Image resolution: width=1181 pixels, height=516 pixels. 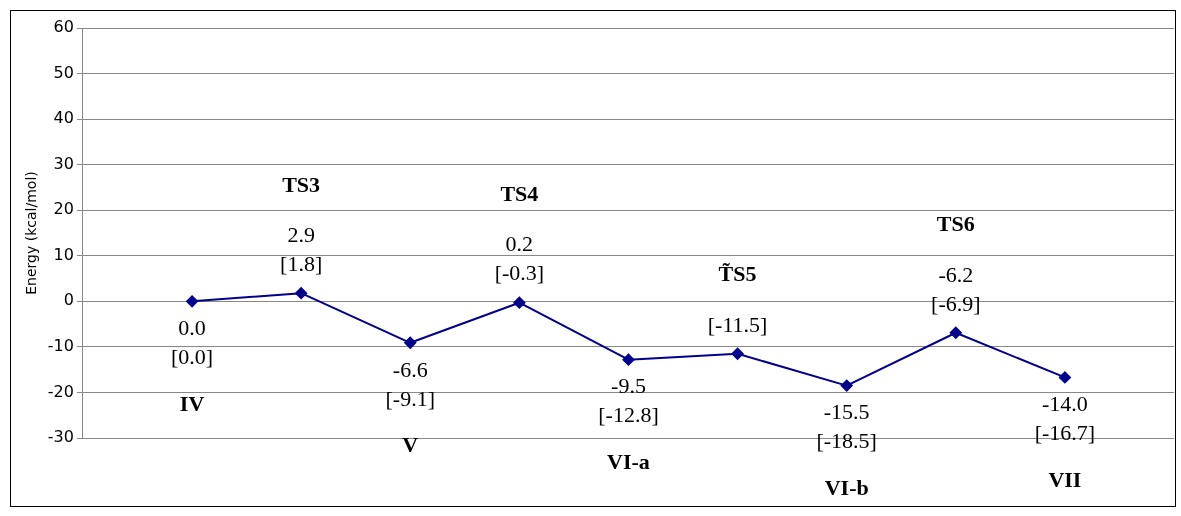 I want to click on y-tick-label: 40, so click(x=63, y=118).